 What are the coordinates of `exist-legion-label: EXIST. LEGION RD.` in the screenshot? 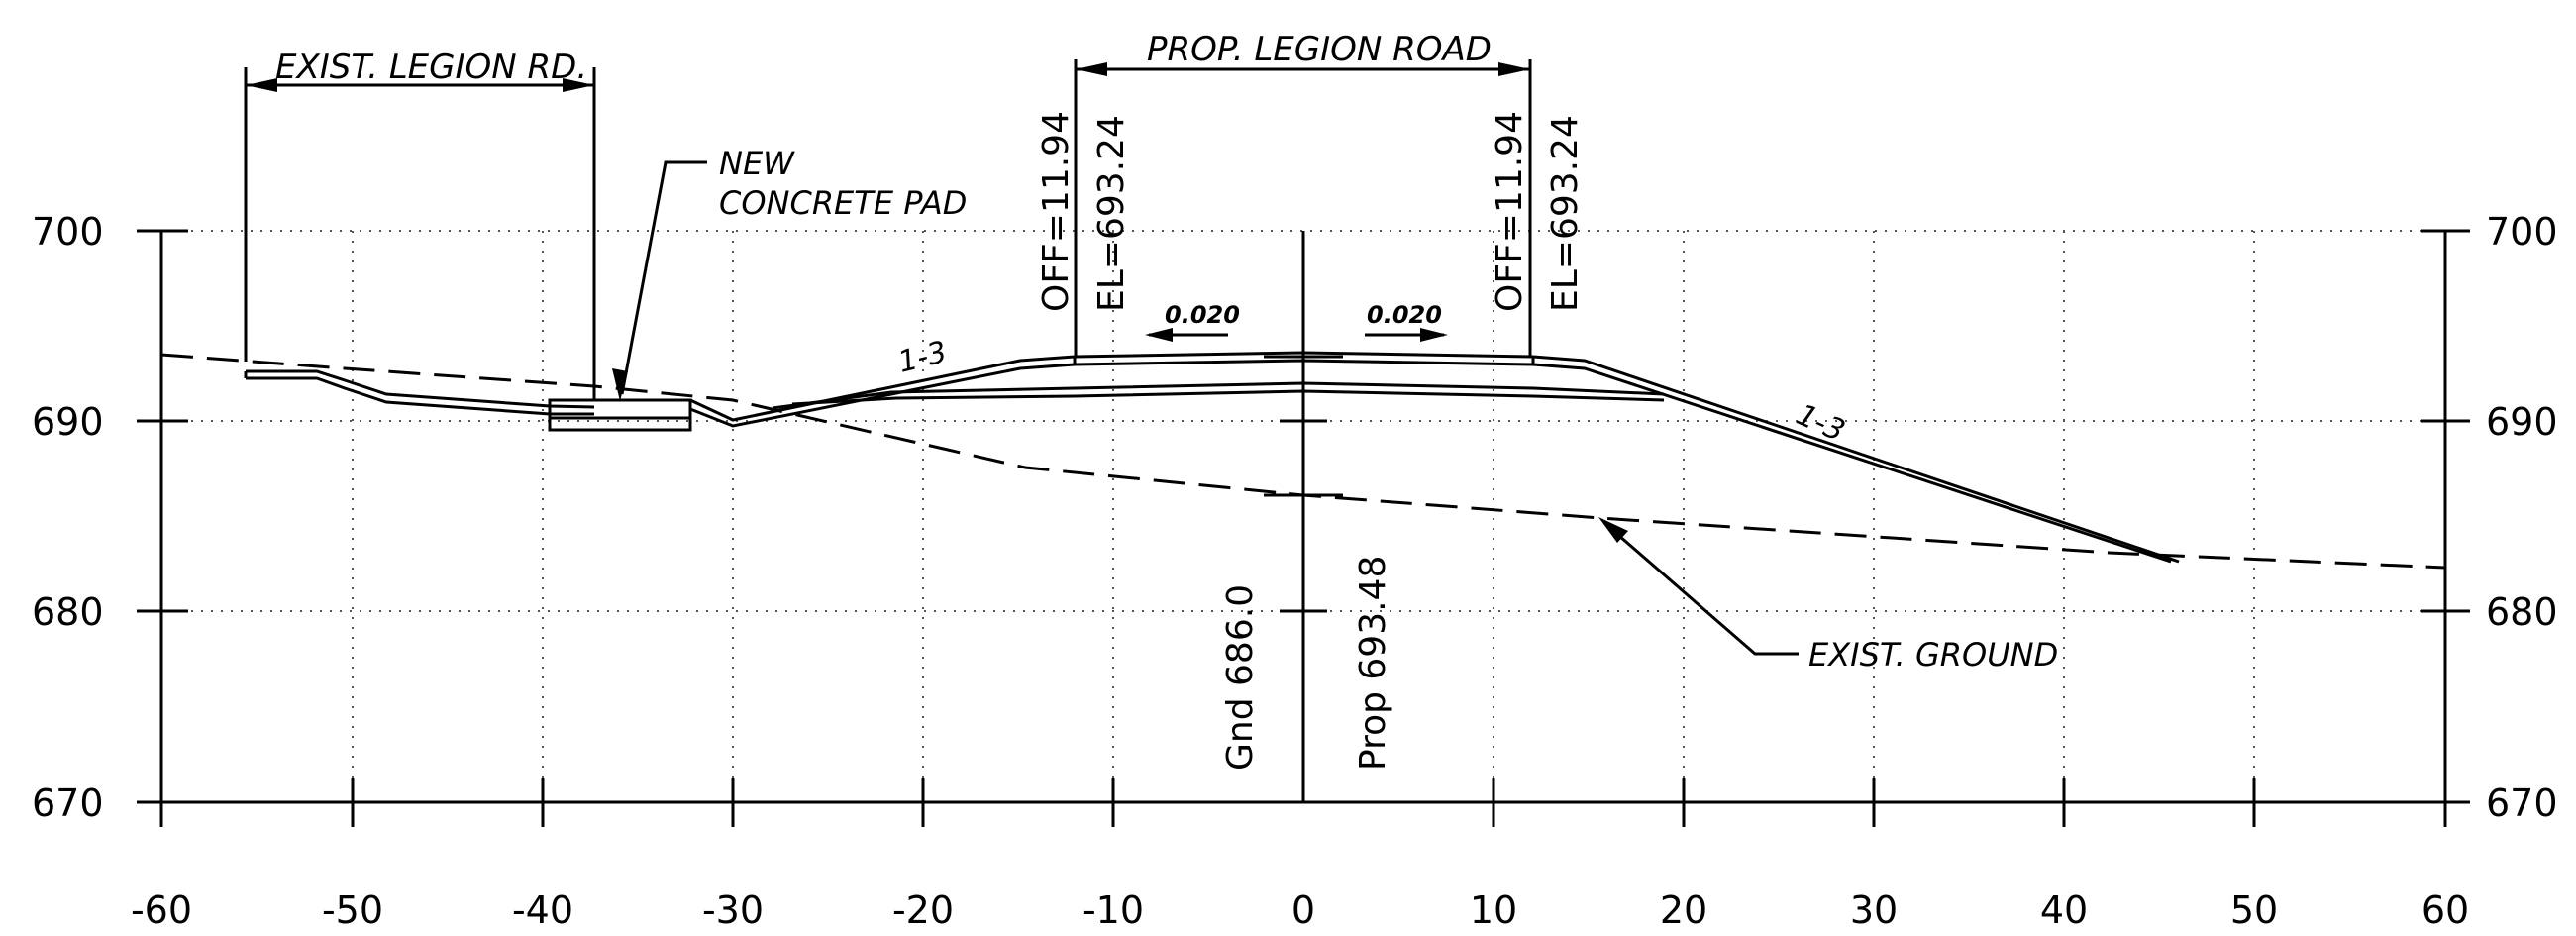 It's located at (431, 67).